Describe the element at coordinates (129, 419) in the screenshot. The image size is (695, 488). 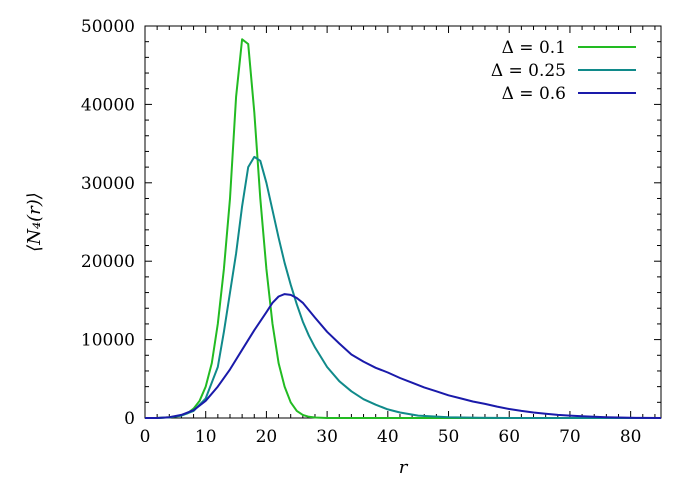
I see `y-tick-label: 0` at that location.